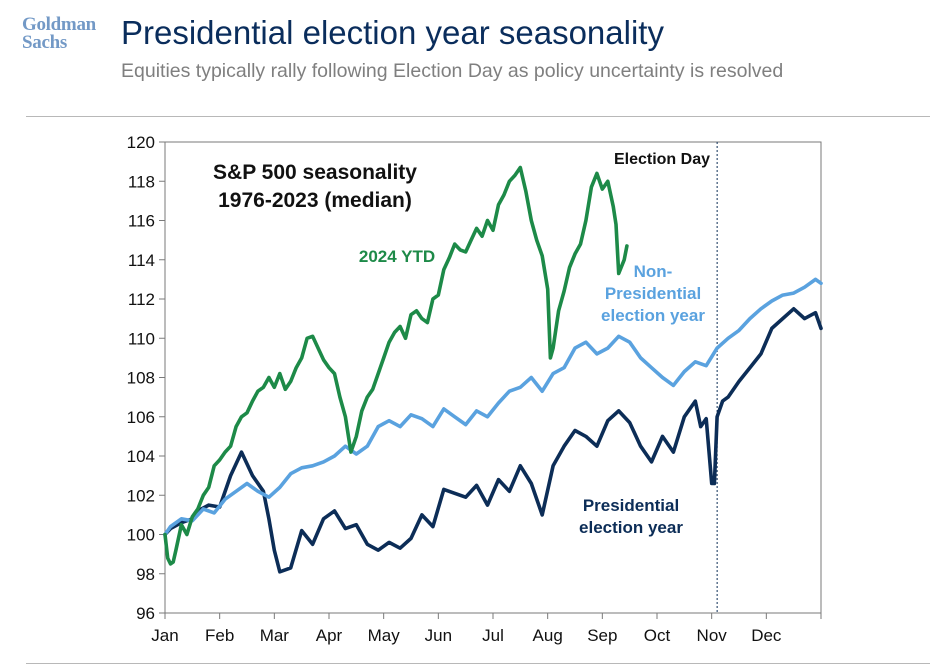 The height and width of the screenshot is (667, 934). I want to click on election-day-label: Election Day, so click(662, 159).